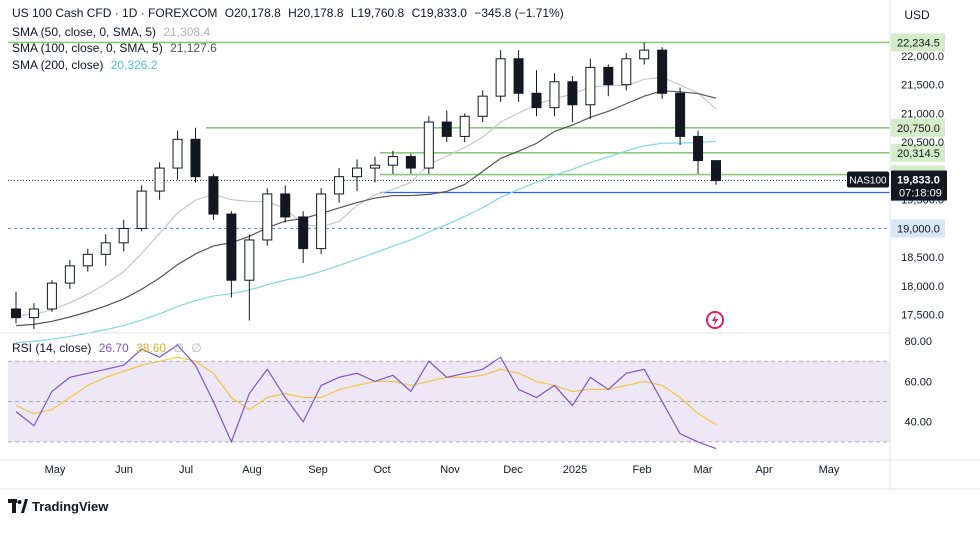 This screenshot has width=980, height=541. Describe the element at coordinates (918, 382) in the screenshot. I see `rsi-tick-label: 60.00` at that location.